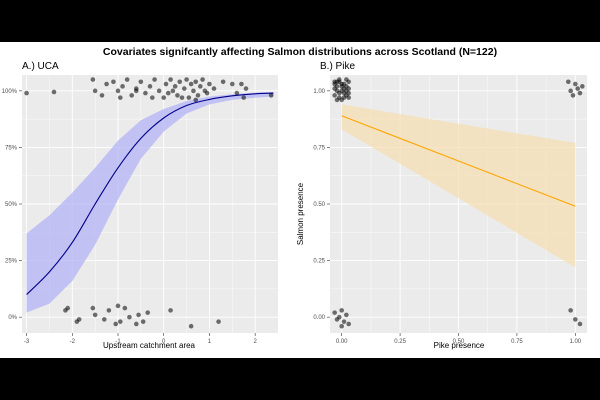 The width and height of the screenshot is (600, 400). What do you see at coordinates (40, 66) in the screenshot?
I see `panel-title-uca: A.) UCA` at bounding box center [40, 66].